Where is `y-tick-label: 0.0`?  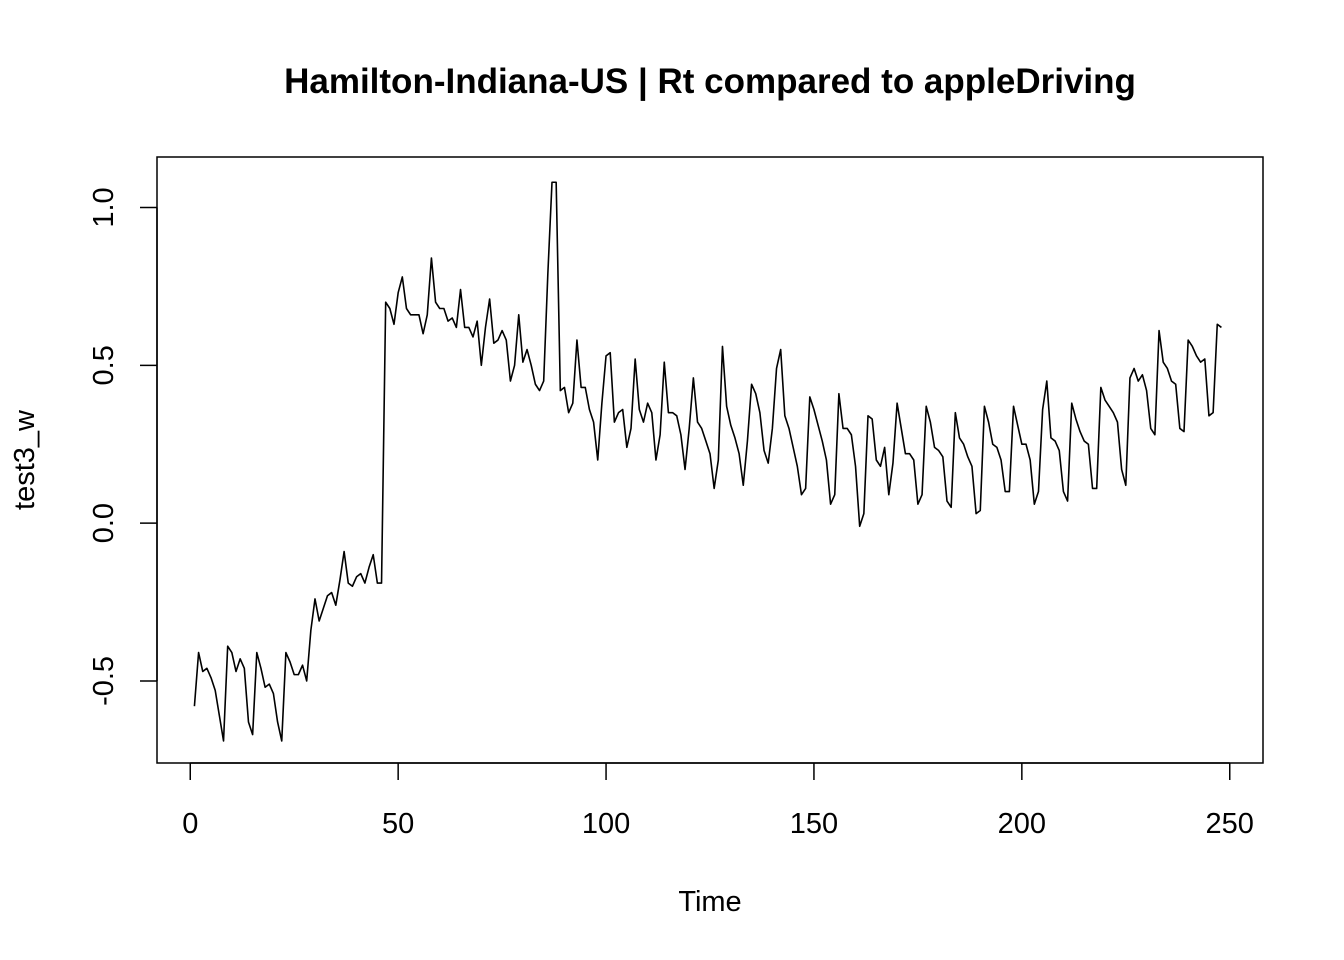
y-tick-label: 0.0 is located at coordinates (104, 523).